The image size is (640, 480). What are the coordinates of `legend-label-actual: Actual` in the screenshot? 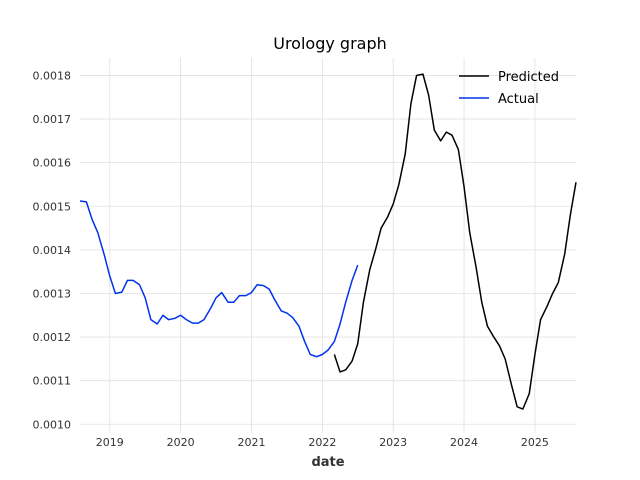 It's located at (518, 99).